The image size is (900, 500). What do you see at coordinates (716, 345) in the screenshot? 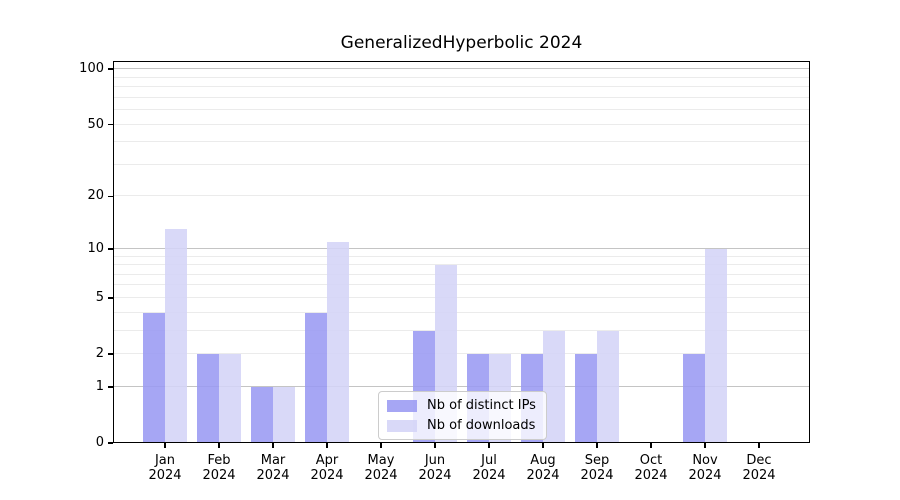
I see `bar-downloads-nov` at bounding box center [716, 345].